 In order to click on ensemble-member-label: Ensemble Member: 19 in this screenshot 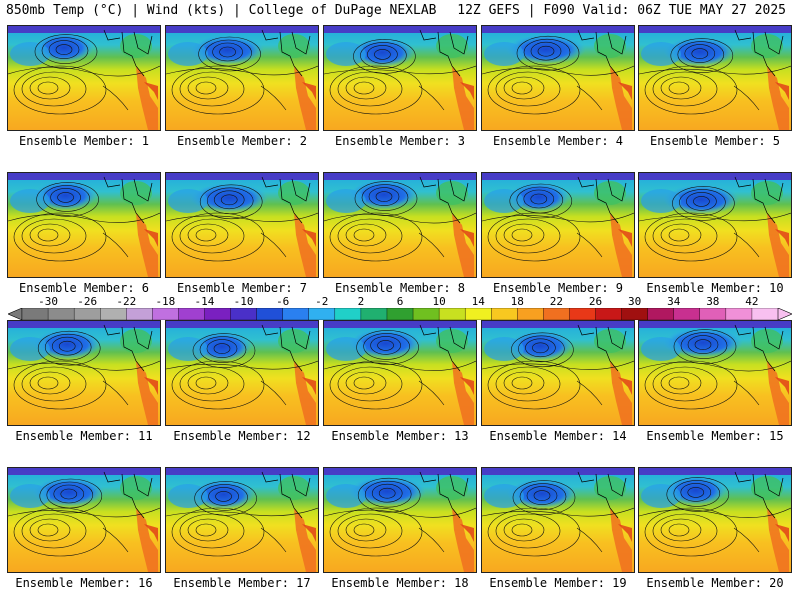, I will do `click(558, 583)`.